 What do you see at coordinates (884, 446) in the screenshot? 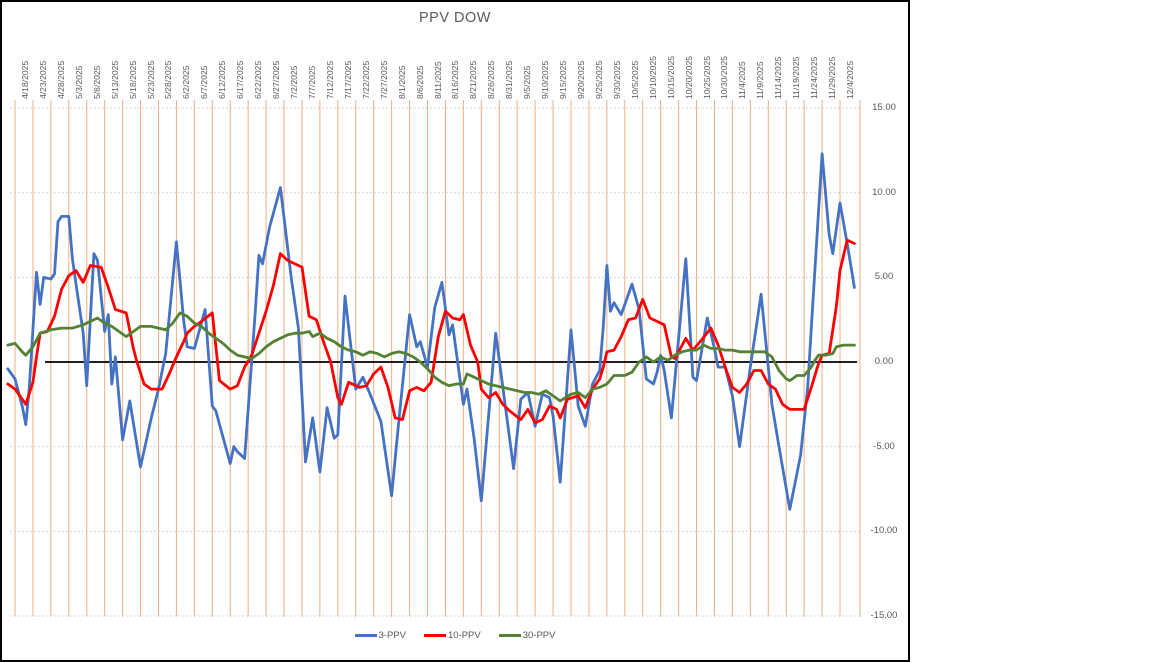
I see `y-axis-label: -5.00` at bounding box center [884, 446].